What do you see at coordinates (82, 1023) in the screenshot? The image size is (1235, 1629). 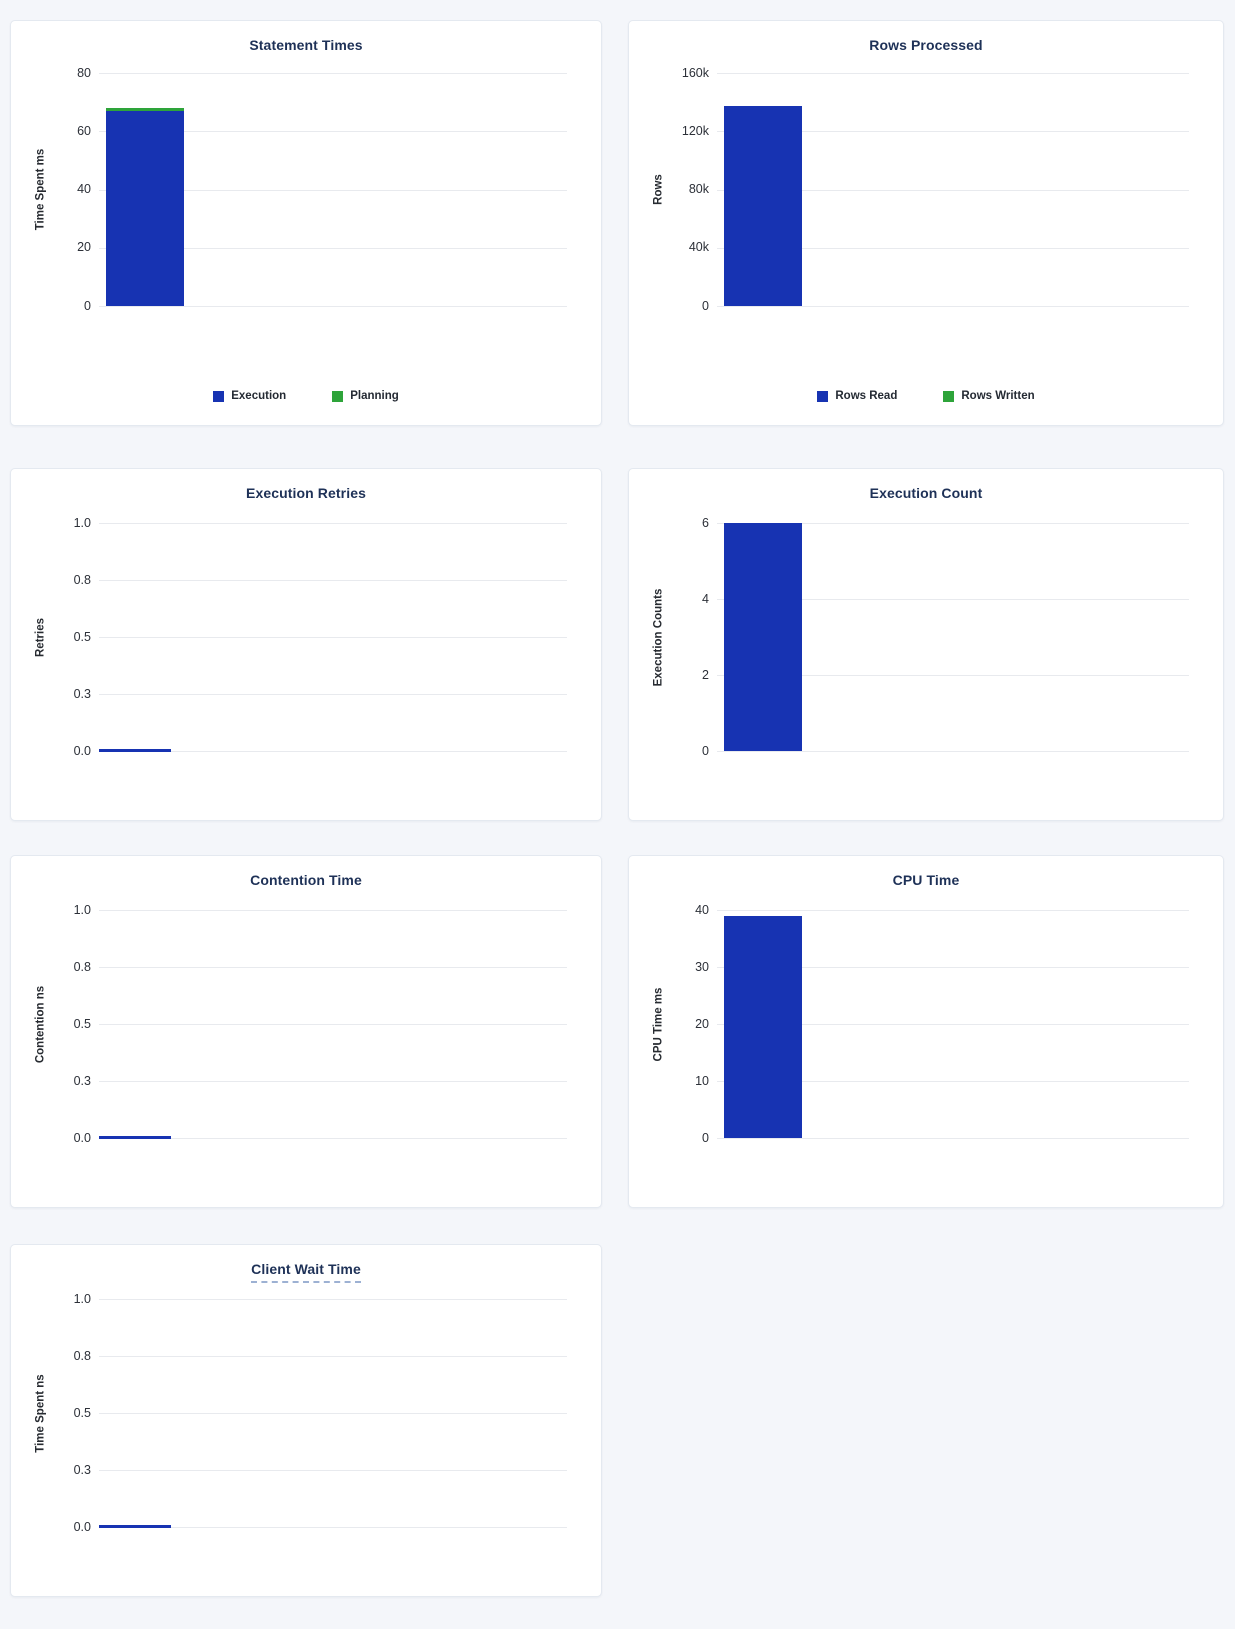 I see `y-tick-label: 0.5` at bounding box center [82, 1023].